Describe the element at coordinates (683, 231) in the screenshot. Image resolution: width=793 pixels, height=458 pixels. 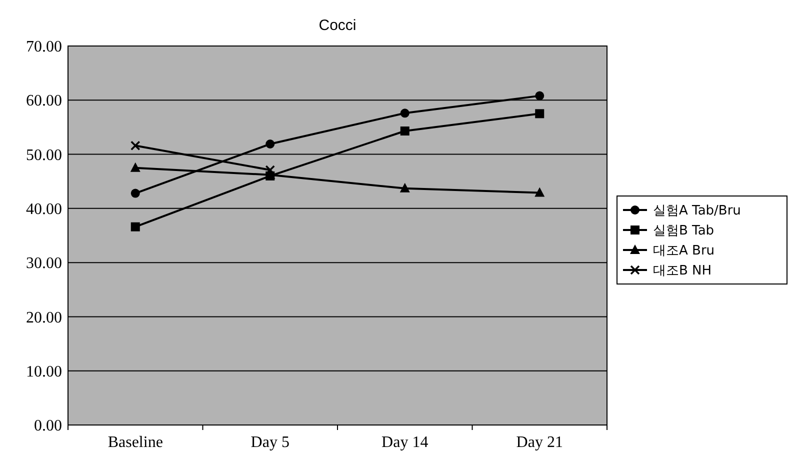
I see `legend-label: 실험B Tab` at that location.